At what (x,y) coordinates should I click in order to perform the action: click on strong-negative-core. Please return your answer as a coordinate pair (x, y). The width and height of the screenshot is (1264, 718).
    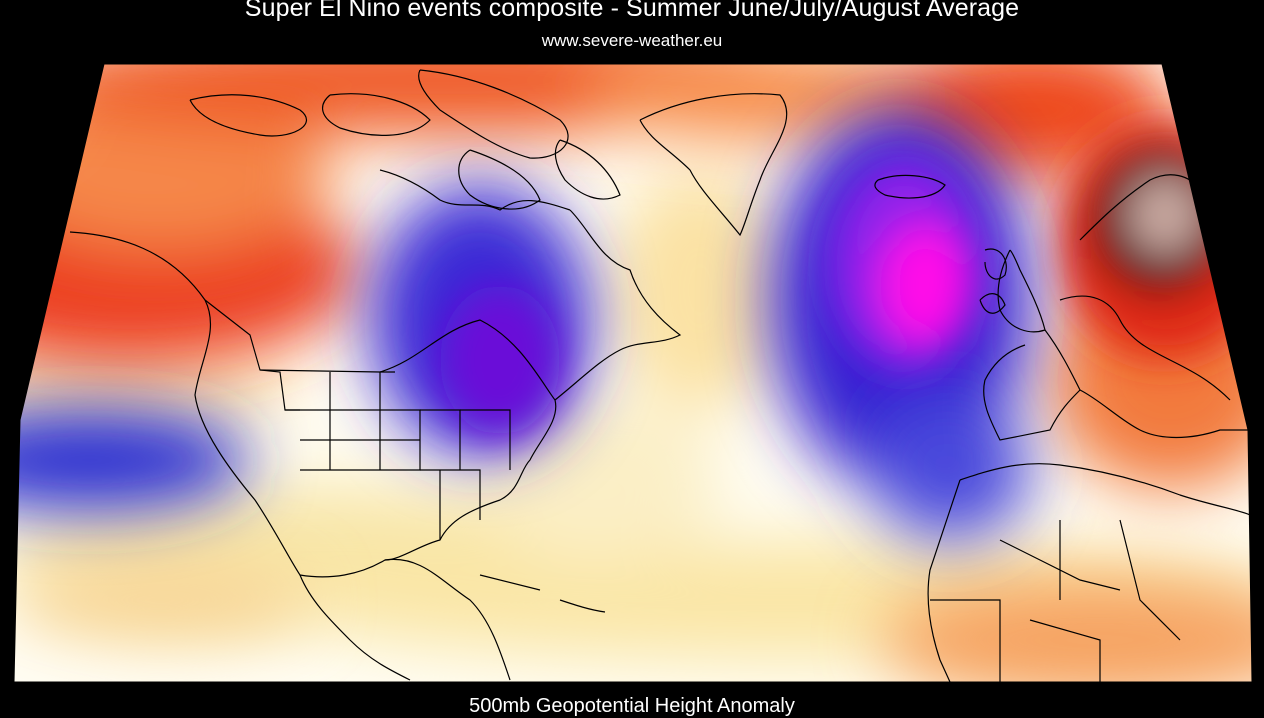
    Looking at the image, I should click on (925, 285).